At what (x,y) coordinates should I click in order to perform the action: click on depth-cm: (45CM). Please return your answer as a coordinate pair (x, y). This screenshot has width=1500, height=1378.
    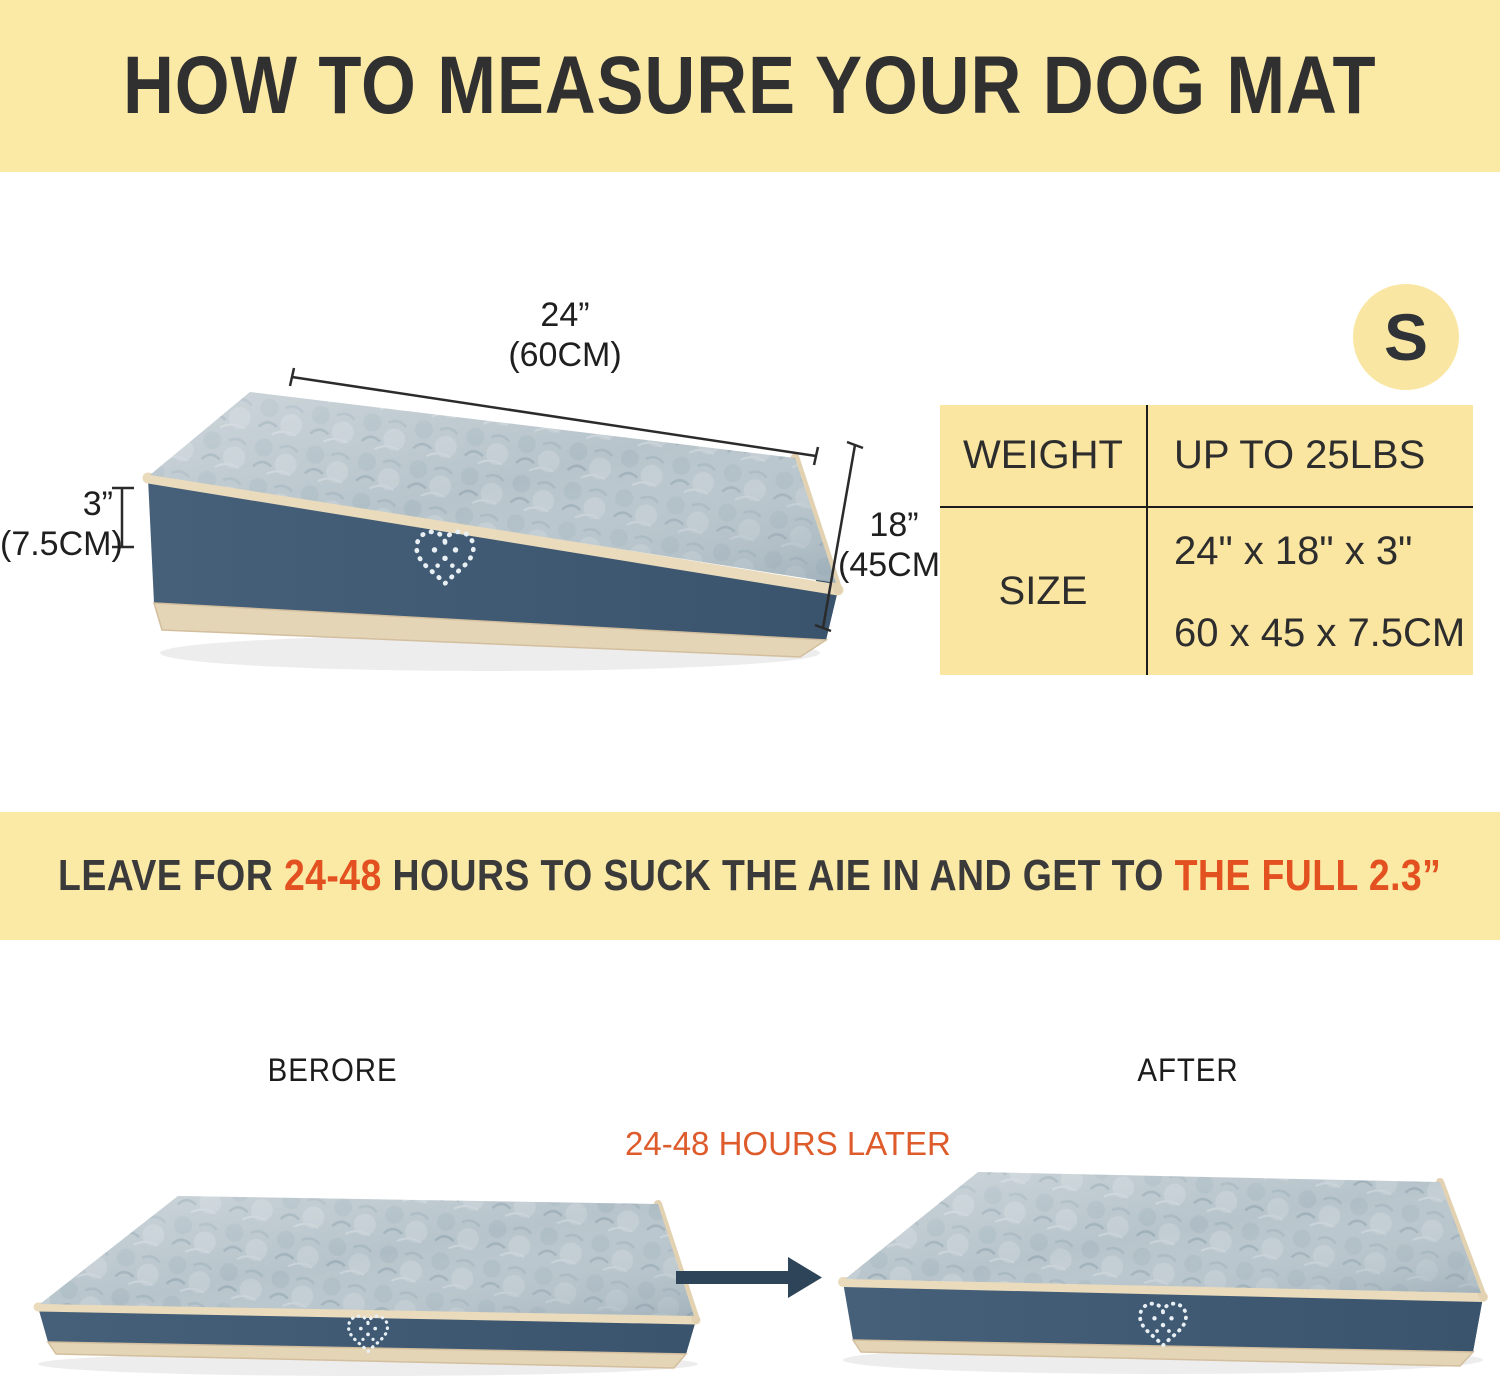
    Looking at the image, I should click on (895, 565).